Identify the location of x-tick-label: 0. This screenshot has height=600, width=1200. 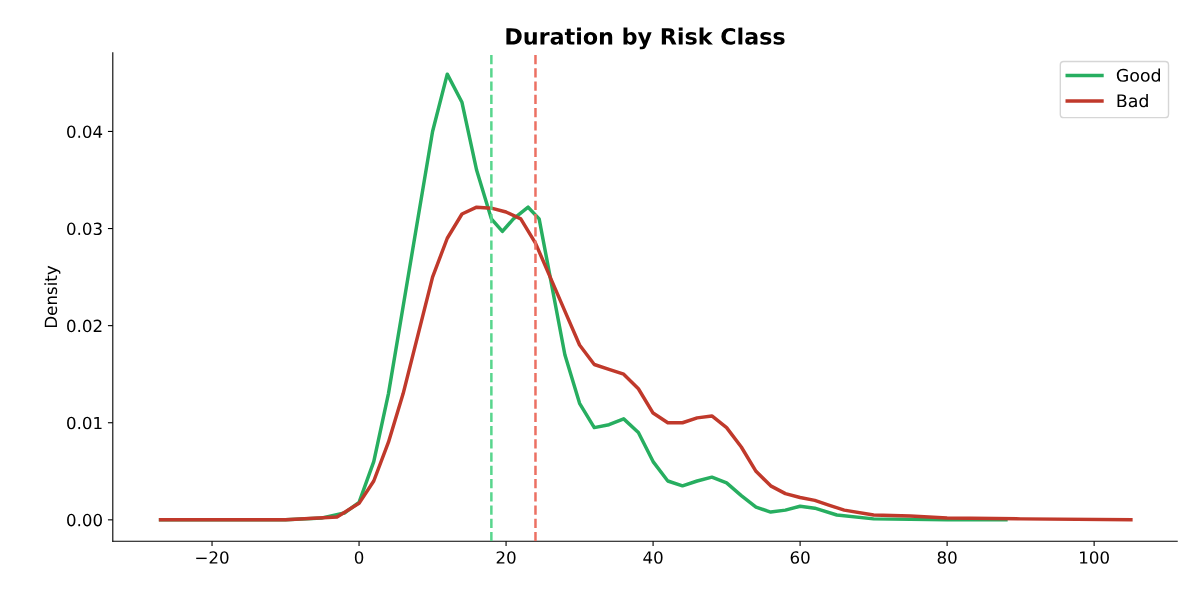
(359, 557).